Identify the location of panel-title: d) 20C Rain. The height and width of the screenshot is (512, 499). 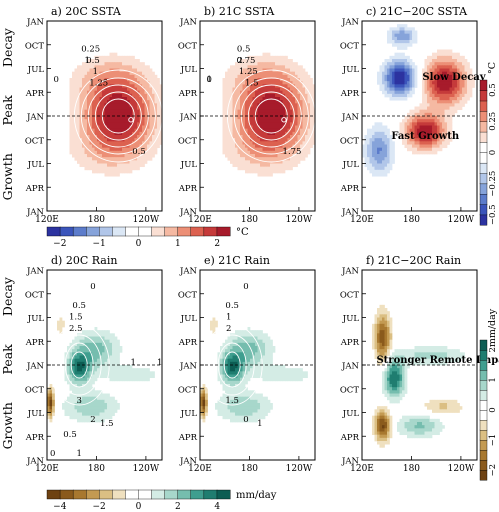
(84, 260).